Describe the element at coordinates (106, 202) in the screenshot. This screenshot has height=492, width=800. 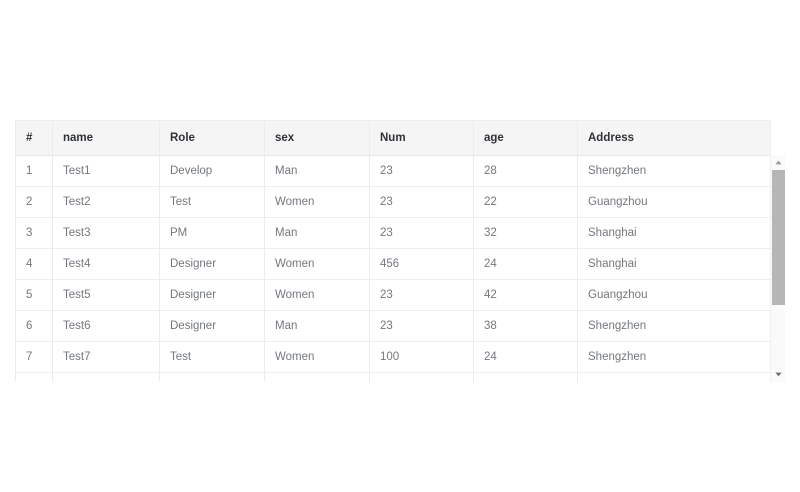
I see `cell-name: Test2` at that location.